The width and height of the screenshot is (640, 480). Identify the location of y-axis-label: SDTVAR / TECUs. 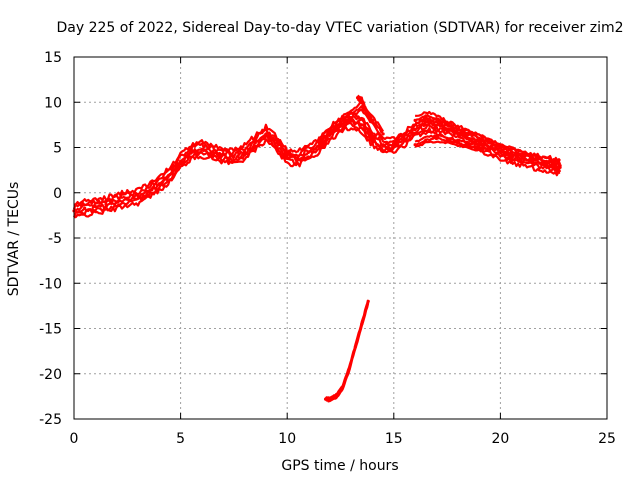
(14, 239).